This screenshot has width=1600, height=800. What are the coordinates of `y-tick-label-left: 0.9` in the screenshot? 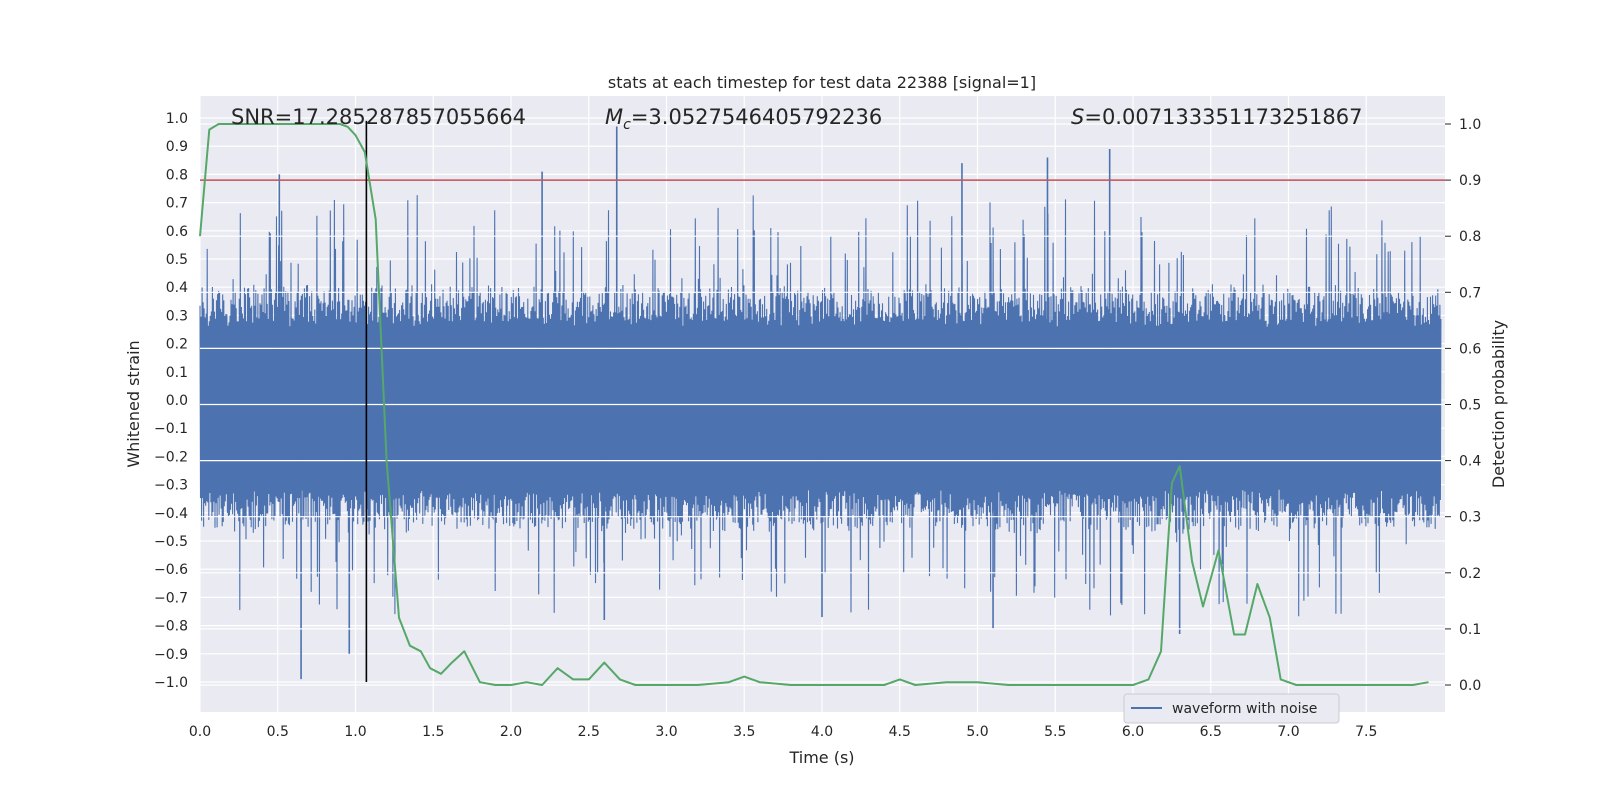 It's located at (177, 147).